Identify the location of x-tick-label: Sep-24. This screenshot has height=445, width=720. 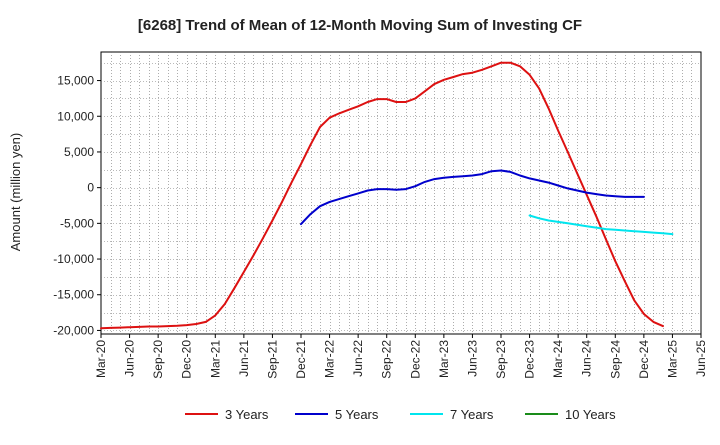
(615, 359).